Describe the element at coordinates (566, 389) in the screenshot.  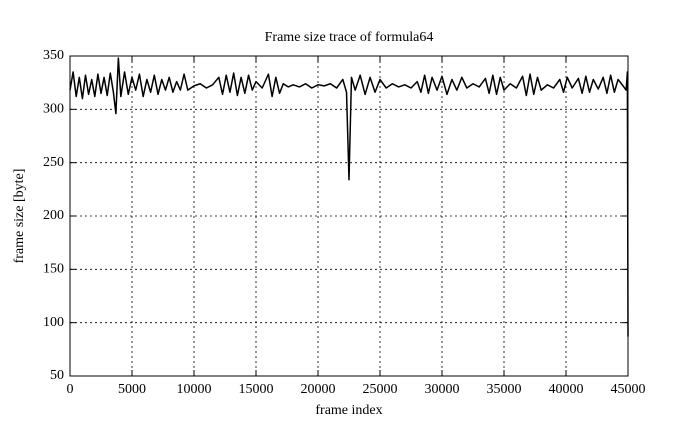
I see `x-tick-label: 40000` at that location.